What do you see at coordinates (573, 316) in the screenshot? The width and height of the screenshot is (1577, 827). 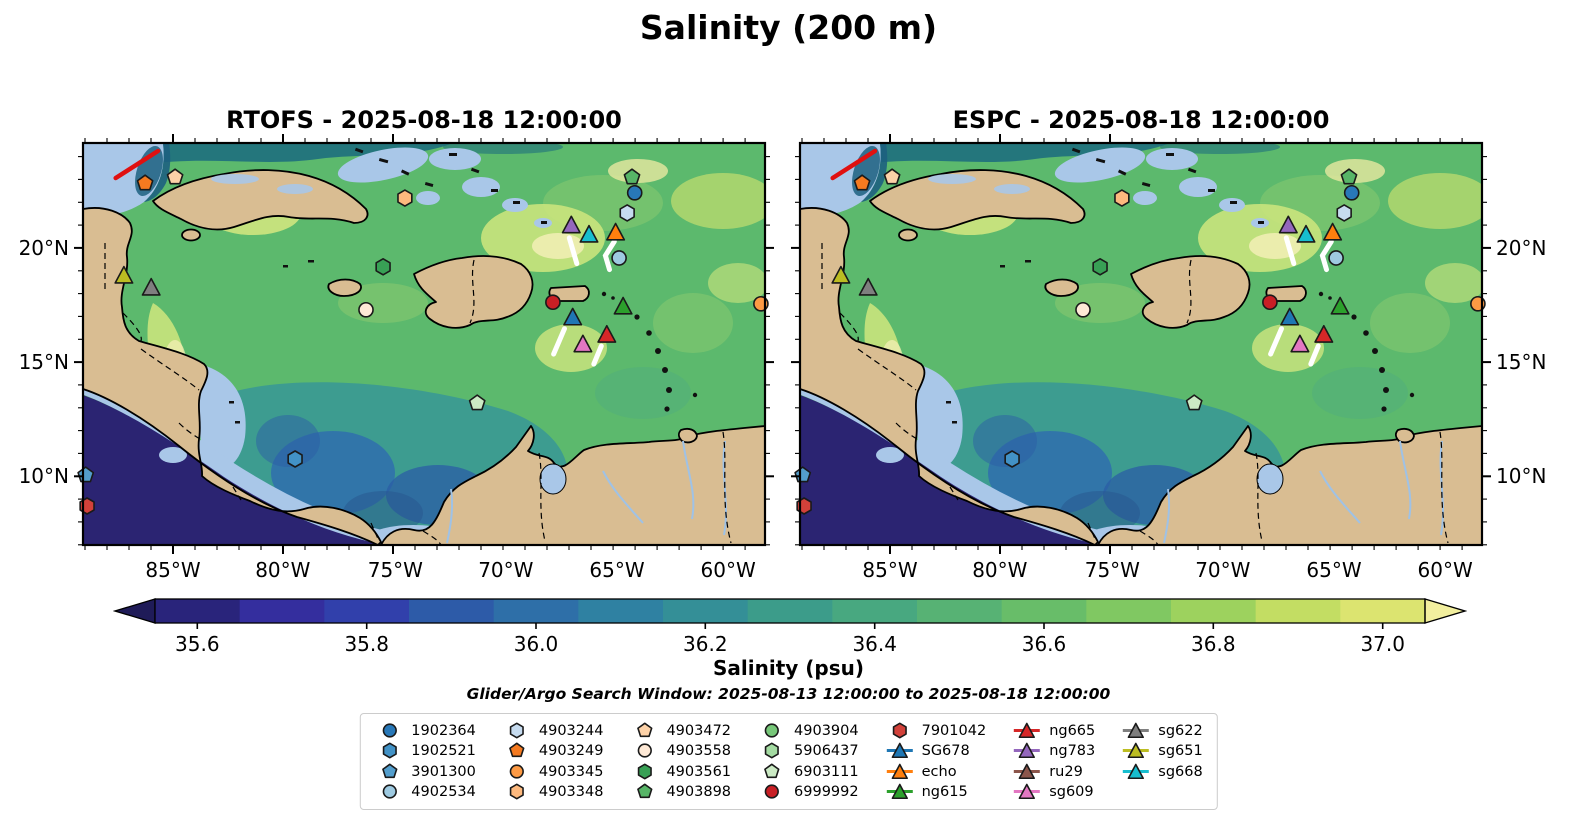 I see `platform-marker-SG678` at bounding box center [573, 316].